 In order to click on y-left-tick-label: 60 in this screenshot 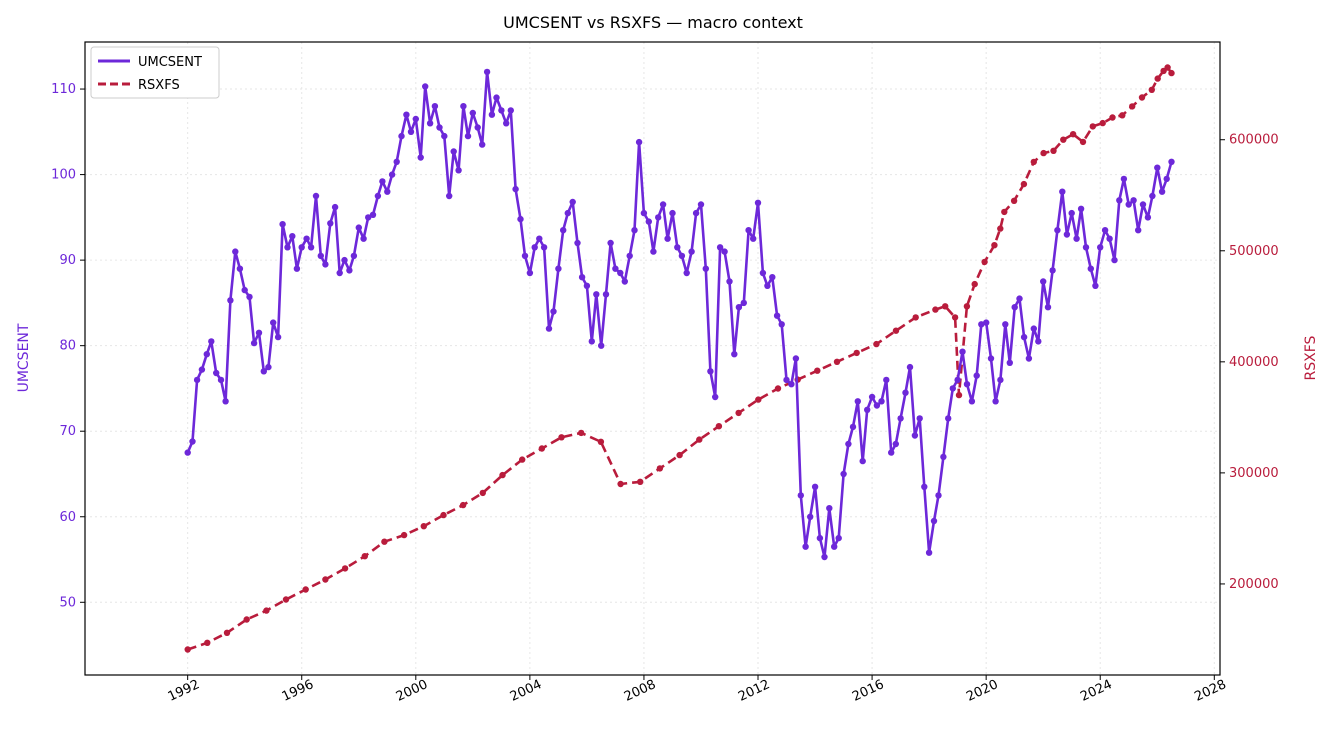, I will do `click(67, 517)`.